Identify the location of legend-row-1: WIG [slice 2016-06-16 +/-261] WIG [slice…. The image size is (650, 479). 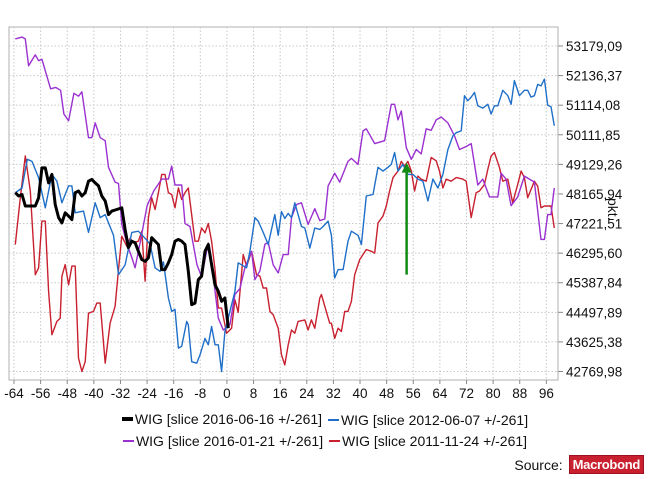
(325, 418).